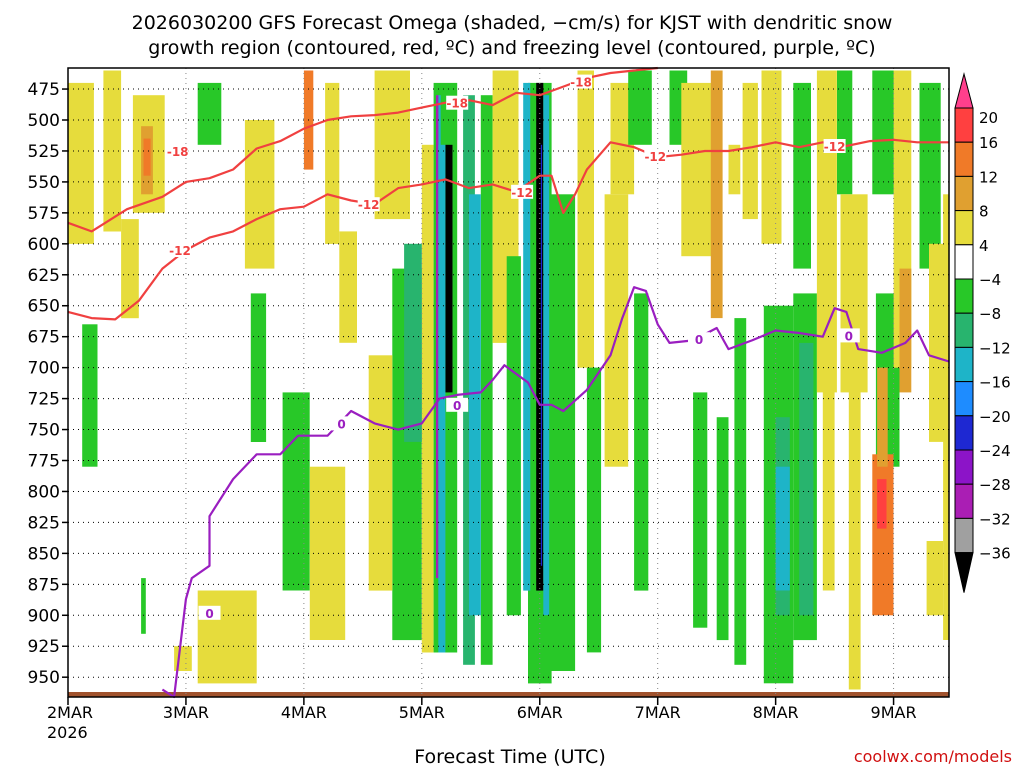  I want to click on dgz-contour, so click(362, 149).